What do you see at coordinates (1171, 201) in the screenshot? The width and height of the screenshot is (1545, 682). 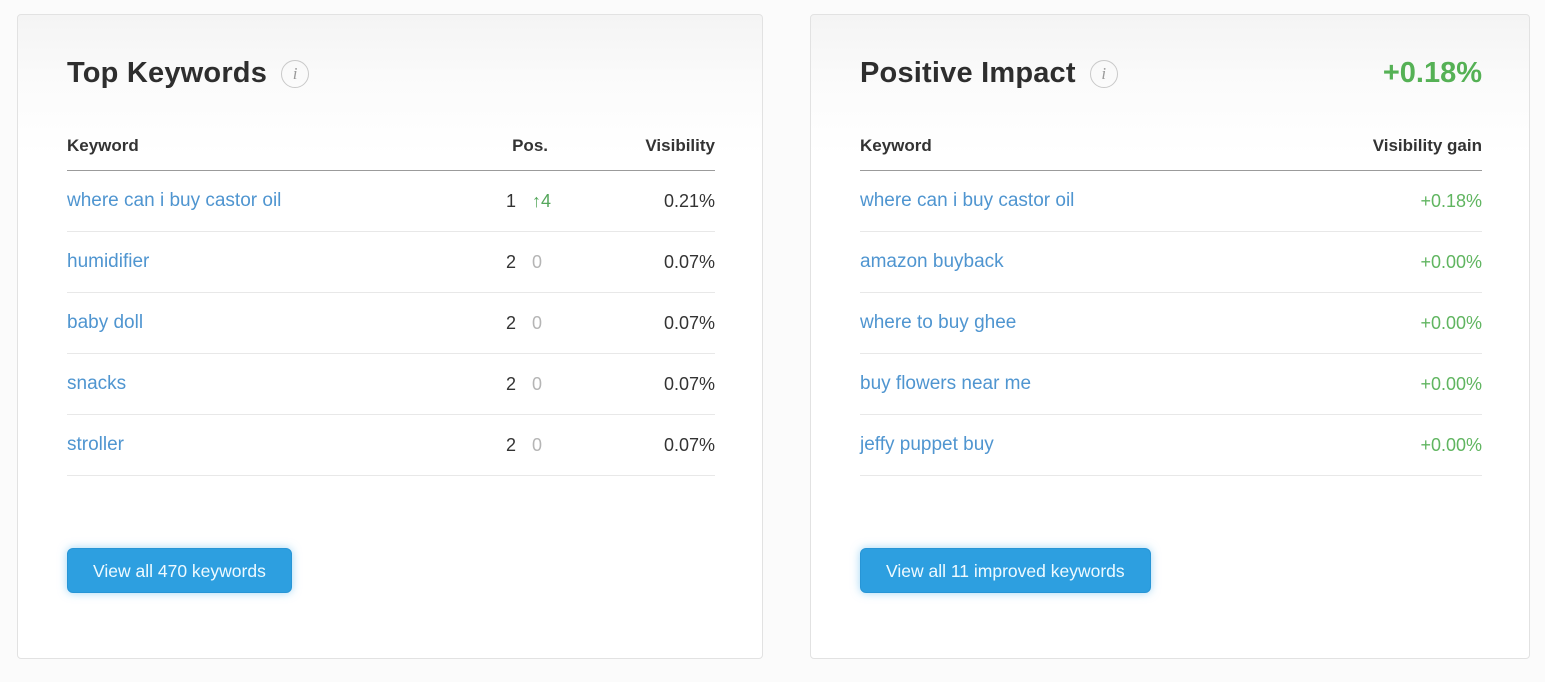 I see `table-row: where can i buy castor oil +0.18%` at bounding box center [1171, 201].